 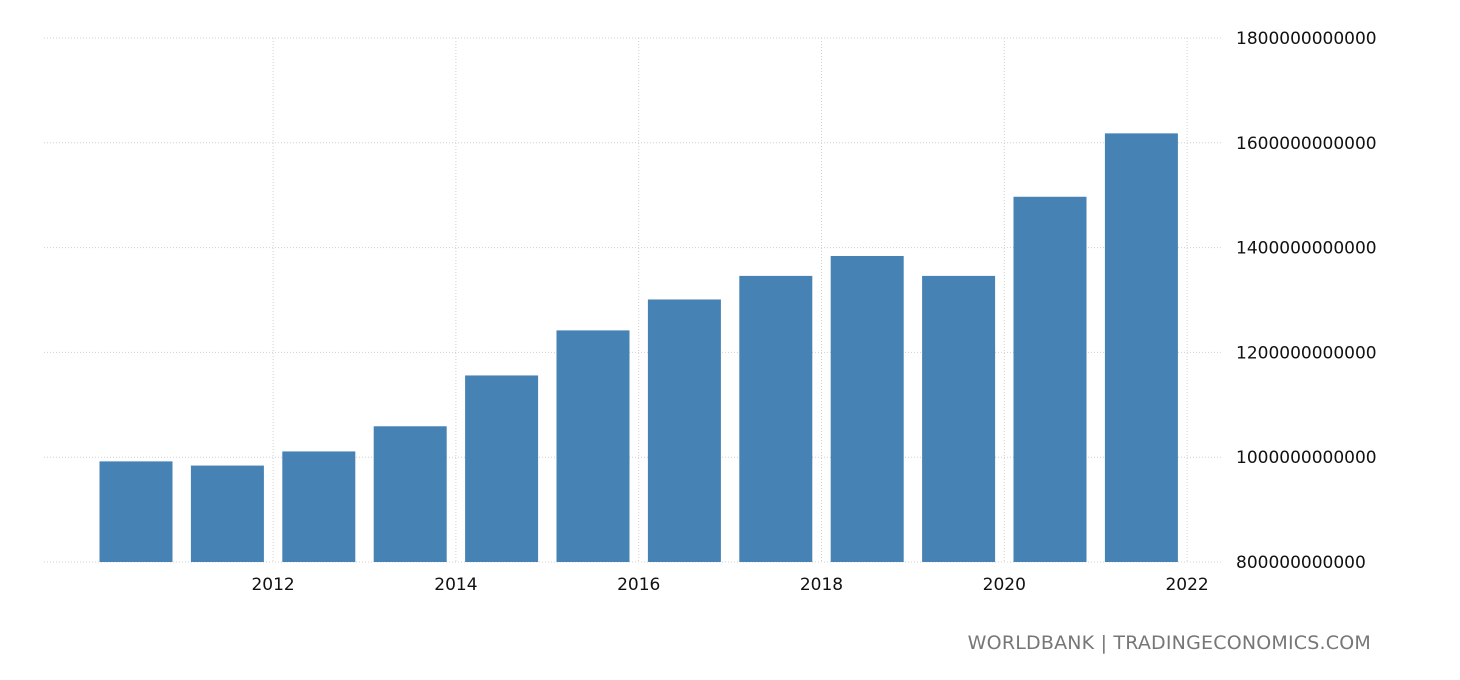 I want to click on source-credit: WORLDBANK | TRADINGECONOMICS.COM, so click(x=1169, y=643).